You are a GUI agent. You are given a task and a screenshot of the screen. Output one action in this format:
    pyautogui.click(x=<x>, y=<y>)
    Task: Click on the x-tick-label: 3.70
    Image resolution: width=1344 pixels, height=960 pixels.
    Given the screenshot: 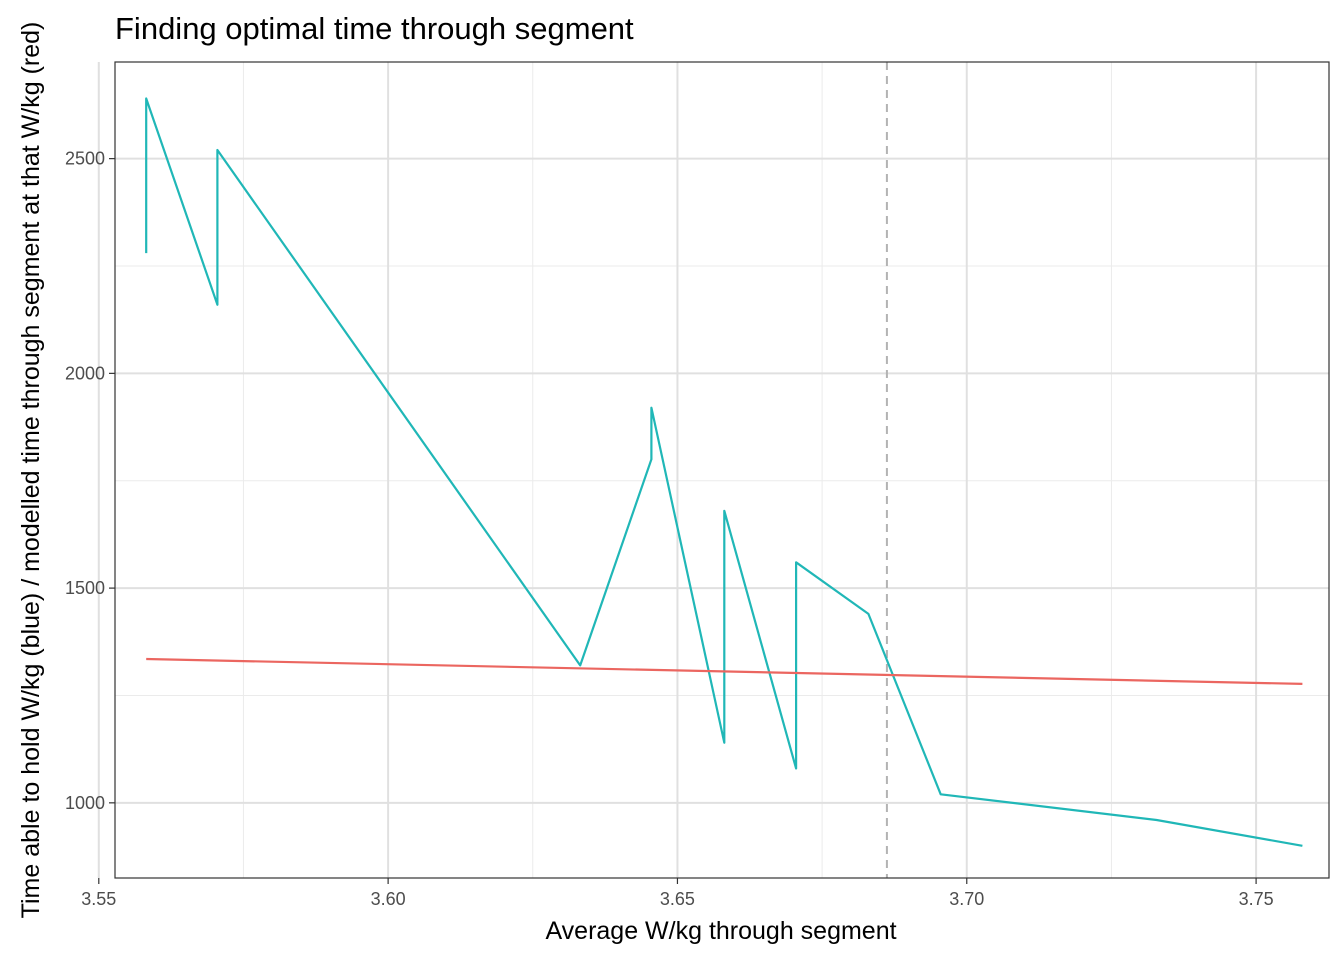 What is the action you would take?
    pyautogui.click(x=966, y=899)
    